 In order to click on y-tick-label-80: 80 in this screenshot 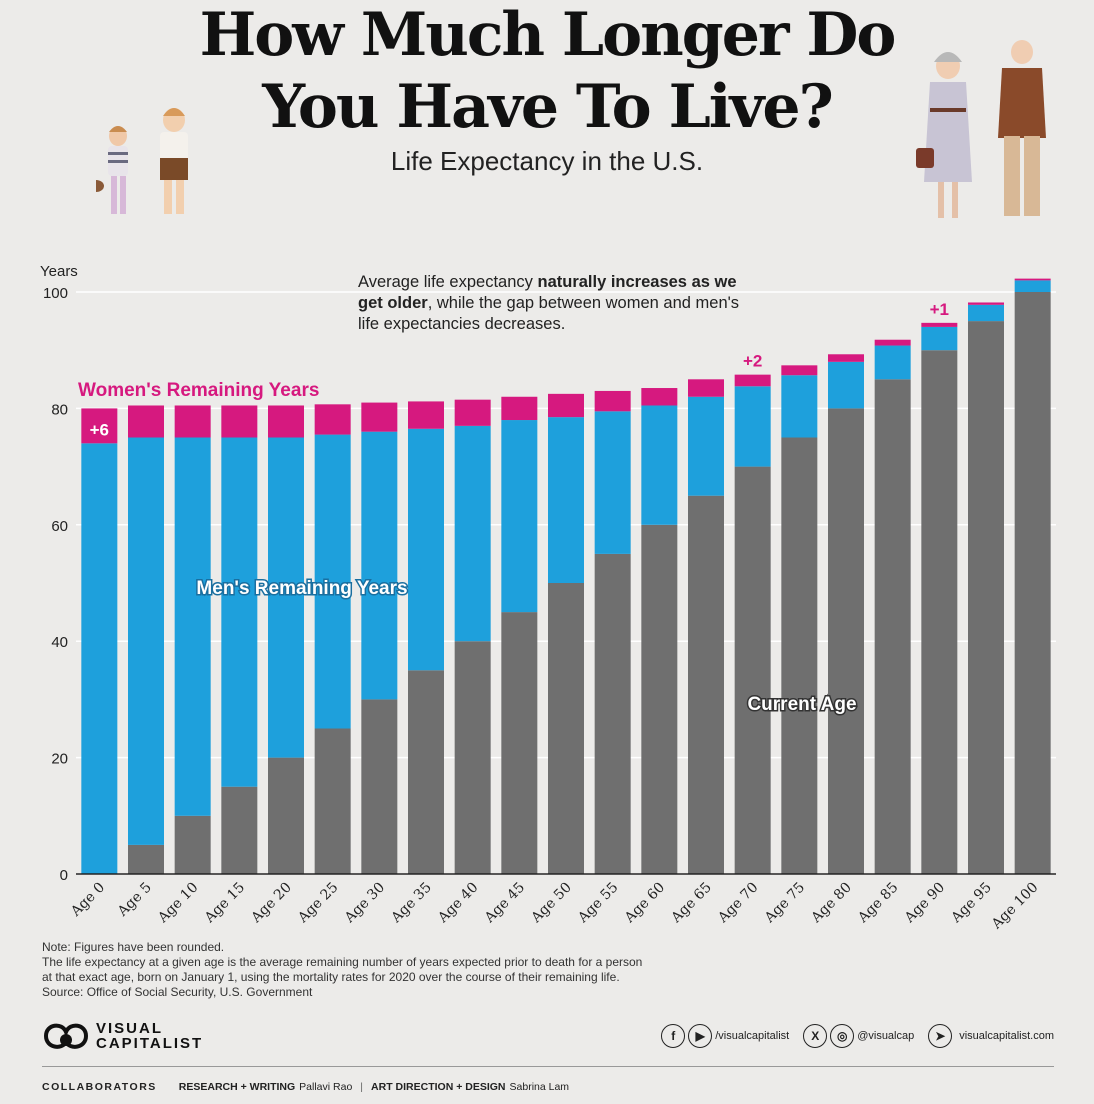, I will do `click(59, 409)`.